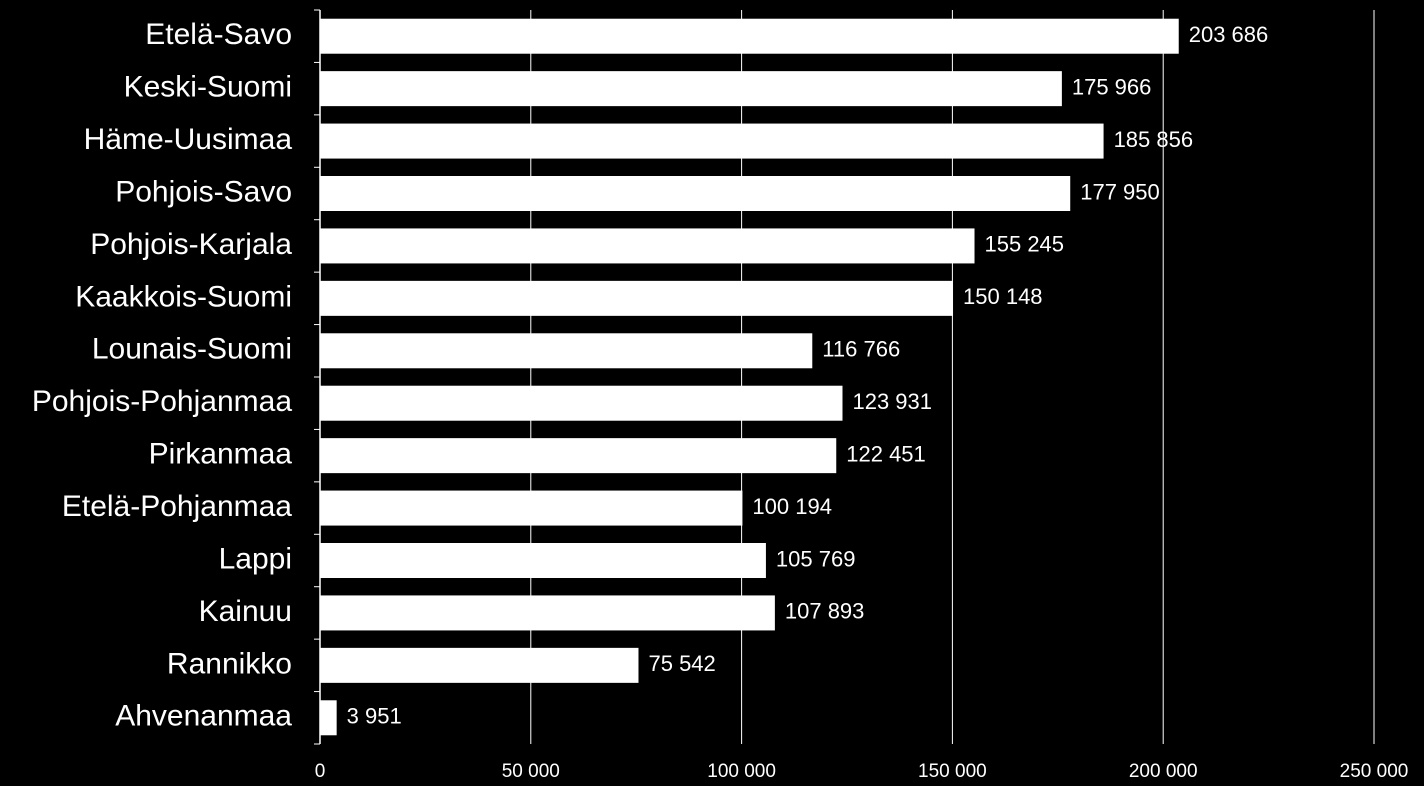 Image resolution: width=1424 pixels, height=786 pixels. Describe the element at coordinates (177, 506) in the screenshot. I see `category-label: Etelä-Pohjanmaa` at that location.